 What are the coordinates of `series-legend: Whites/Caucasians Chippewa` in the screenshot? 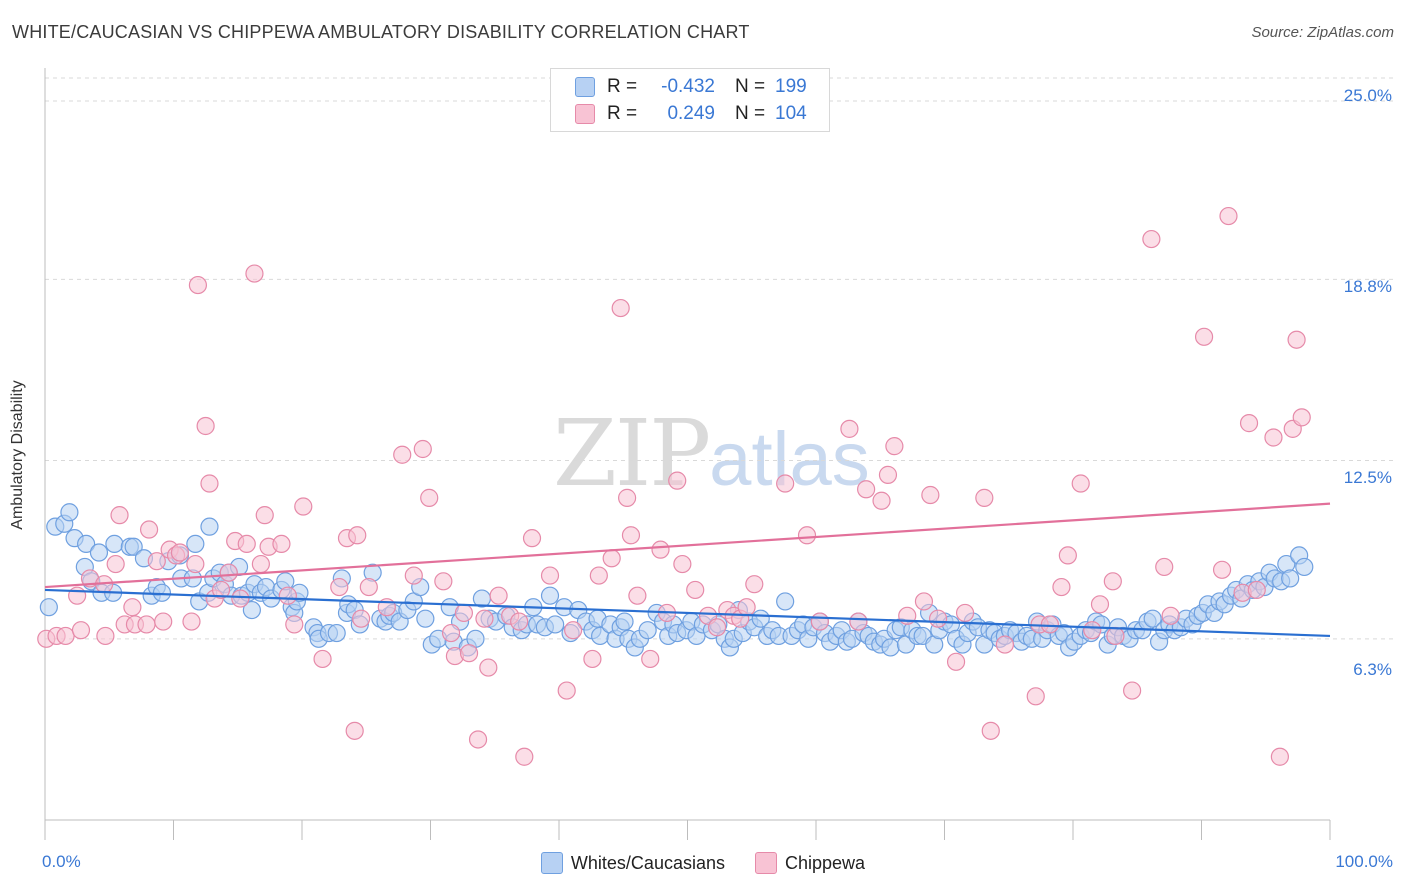 It's located at (703, 863).